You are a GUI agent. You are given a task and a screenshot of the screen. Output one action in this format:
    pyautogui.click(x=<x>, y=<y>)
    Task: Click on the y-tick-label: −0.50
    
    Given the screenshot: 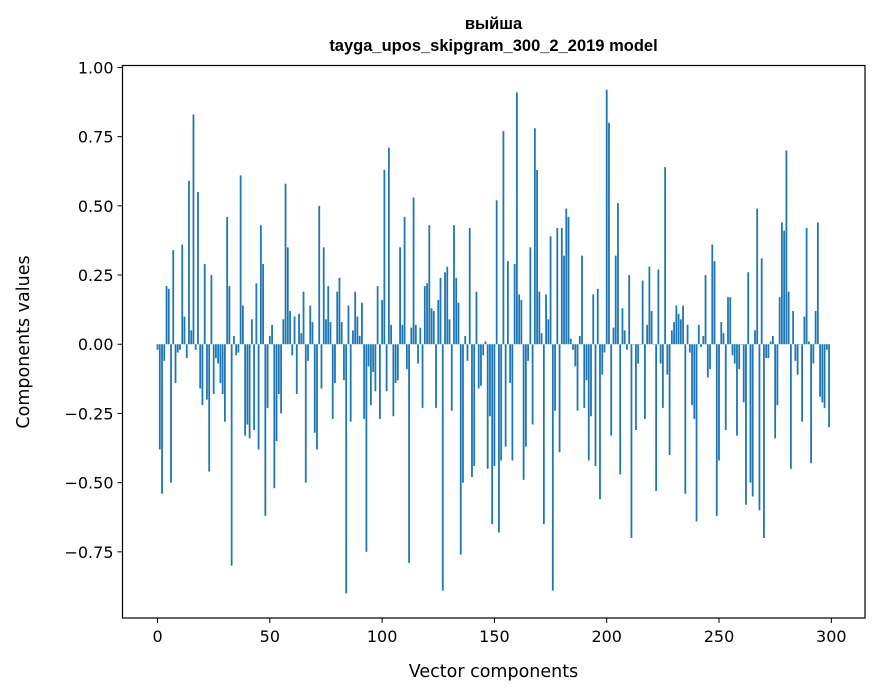 What is the action you would take?
    pyautogui.click(x=88, y=483)
    